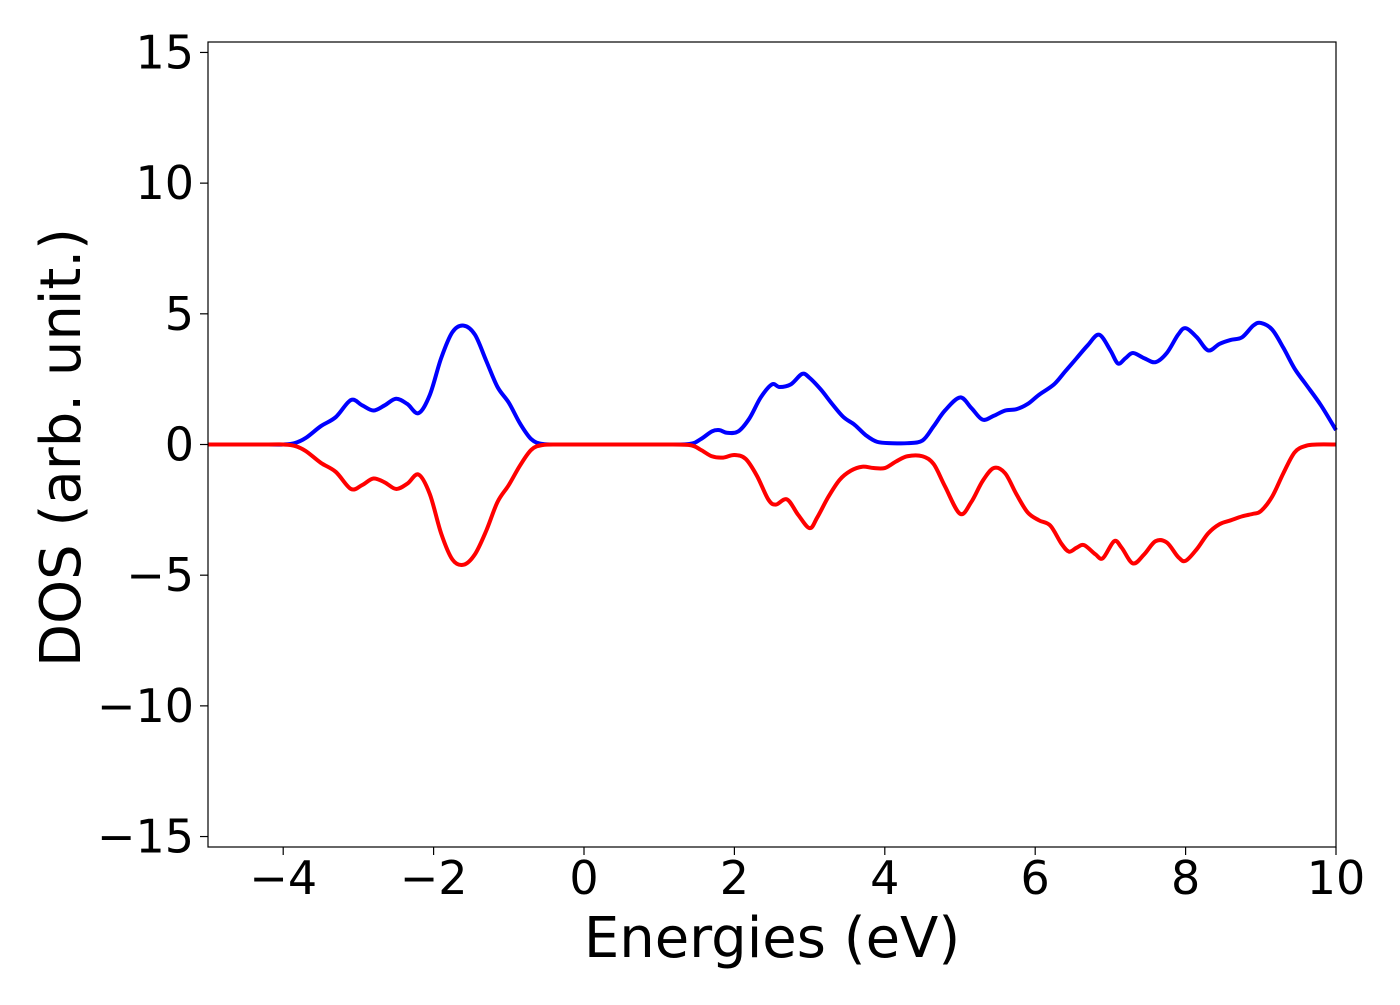 The height and width of the screenshot is (1005, 1400). Describe the element at coordinates (145, 706) in the screenshot. I see `y-tick-label: −10` at that location.